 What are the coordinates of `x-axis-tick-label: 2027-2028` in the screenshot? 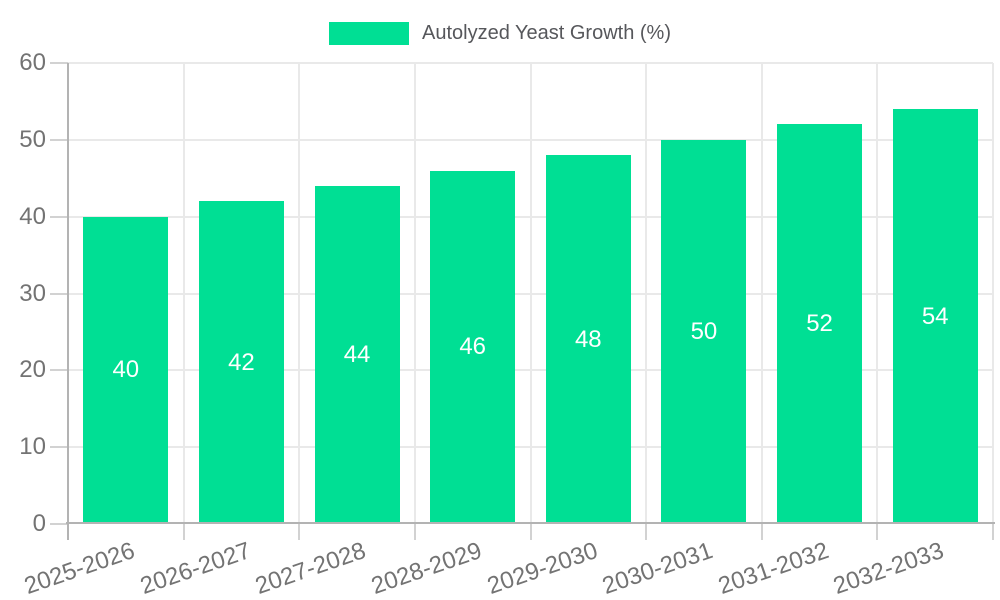 It's located at (311, 568).